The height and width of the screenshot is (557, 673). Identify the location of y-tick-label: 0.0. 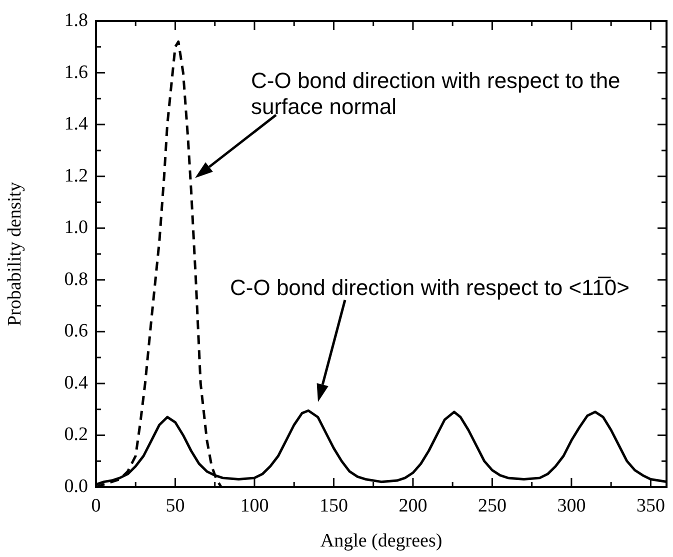
(76, 486).